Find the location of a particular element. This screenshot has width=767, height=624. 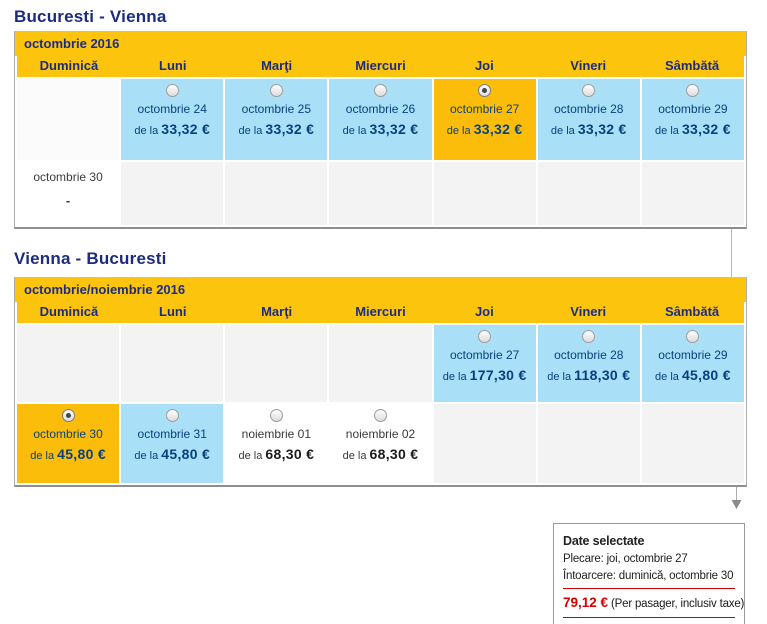

summary-departure: Plecare: joi, octombrie 27 is located at coordinates (625, 559).